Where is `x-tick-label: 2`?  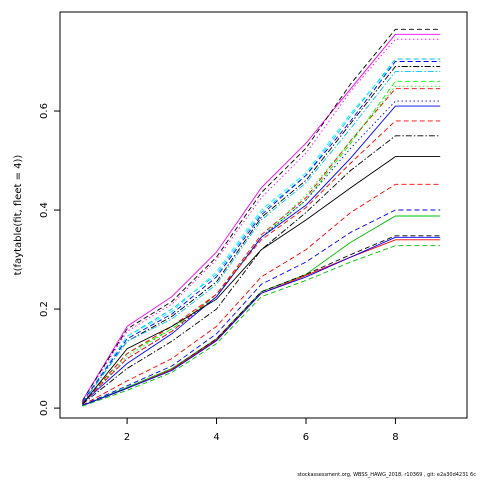 x-tick-label: 2 is located at coordinates (127, 437).